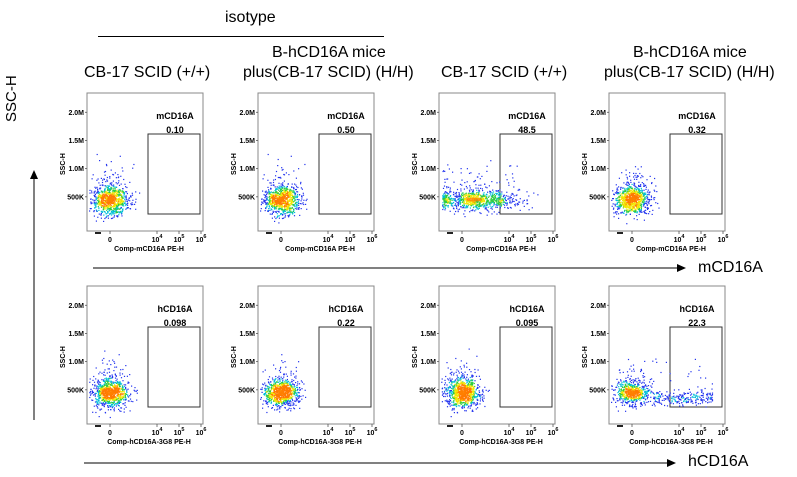  Describe the element at coordinates (158, 432) in the screenshot. I see `x-tick-label: 104` at that location.